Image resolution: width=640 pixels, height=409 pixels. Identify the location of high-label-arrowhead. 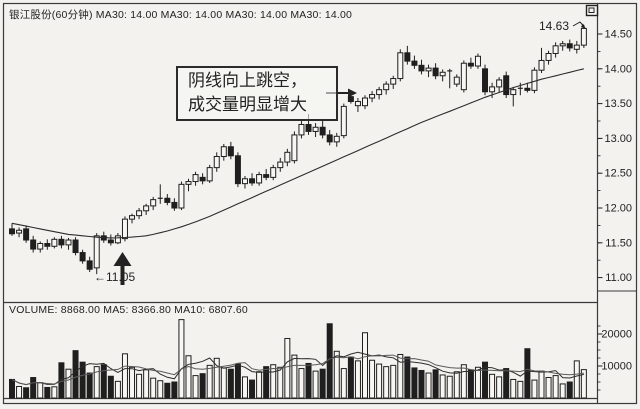
(583, 26).